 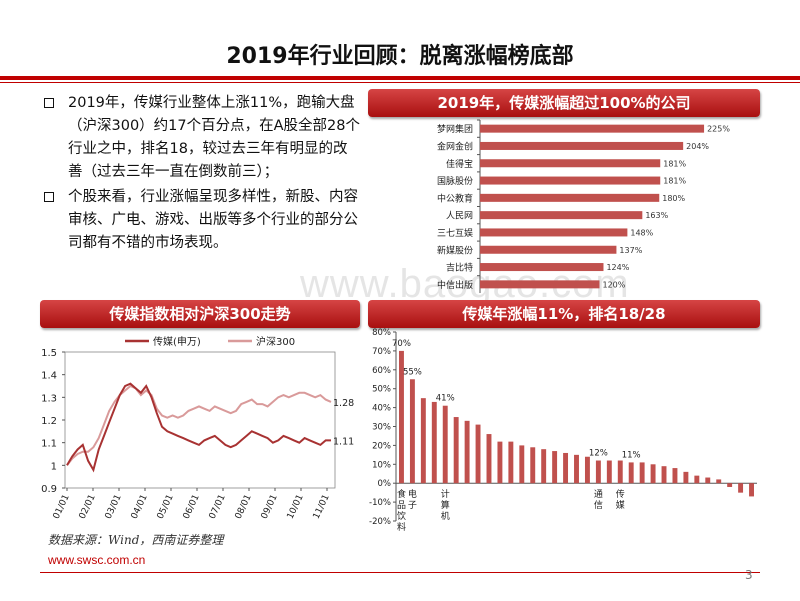 I want to click on data-label: 180%, so click(x=673, y=198).